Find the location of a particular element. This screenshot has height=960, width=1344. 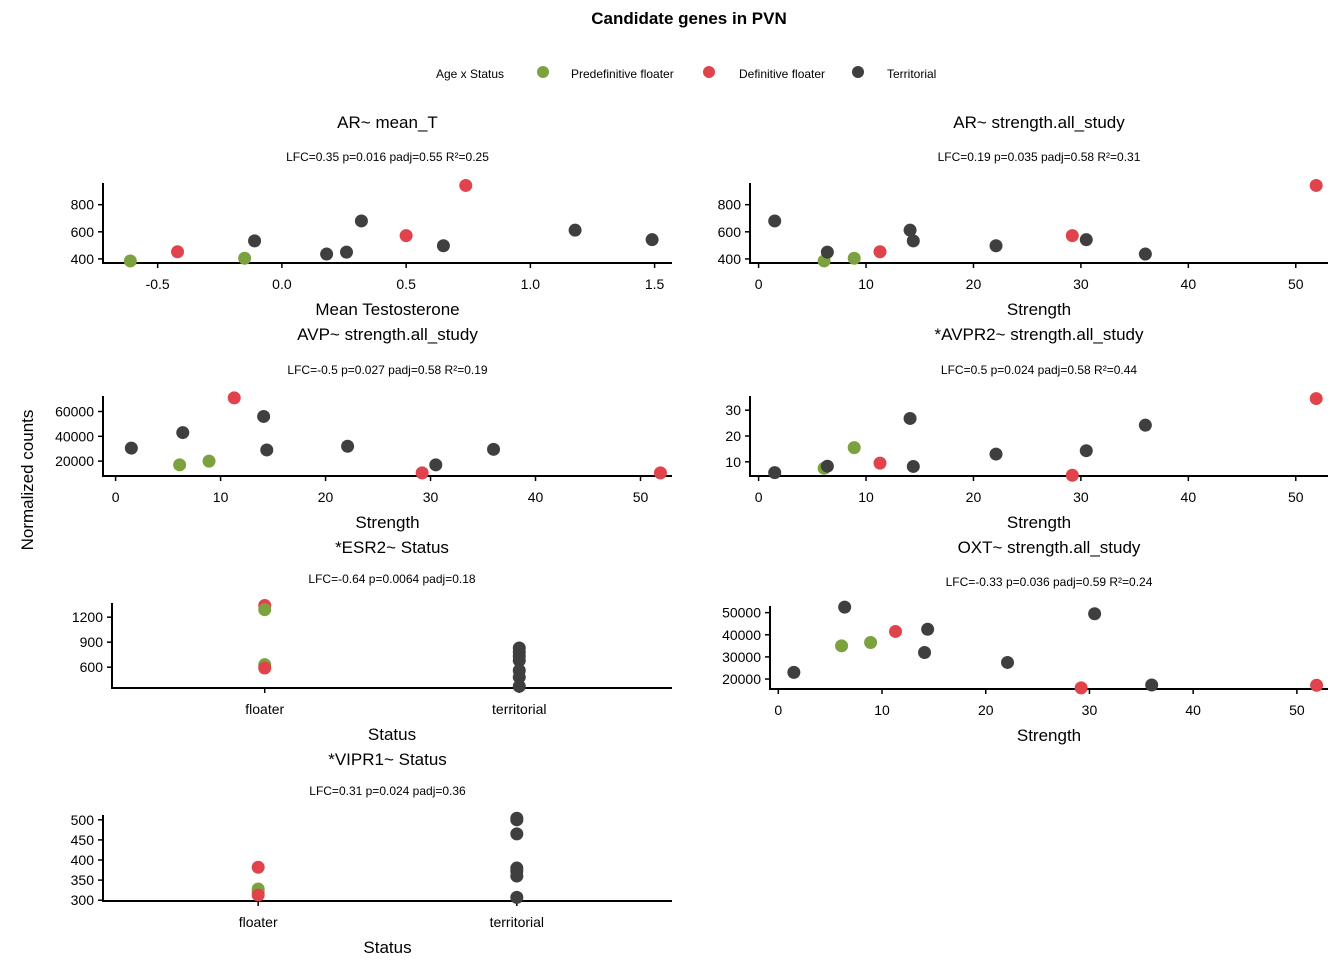

y-tick-label: 20000 is located at coordinates (741, 679).